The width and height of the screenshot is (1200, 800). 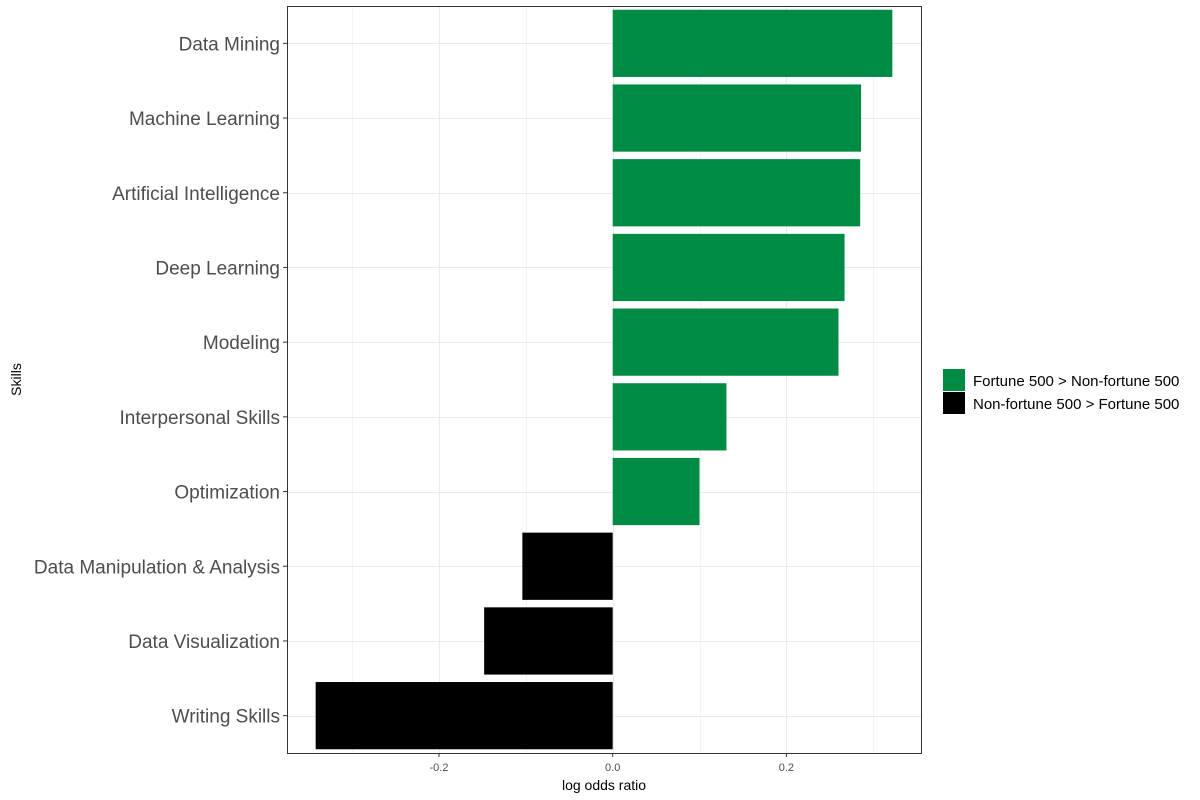 I want to click on legend-label-non-fortune: Non-fortune 500 > Fortune 500, so click(x=1076, y=404).